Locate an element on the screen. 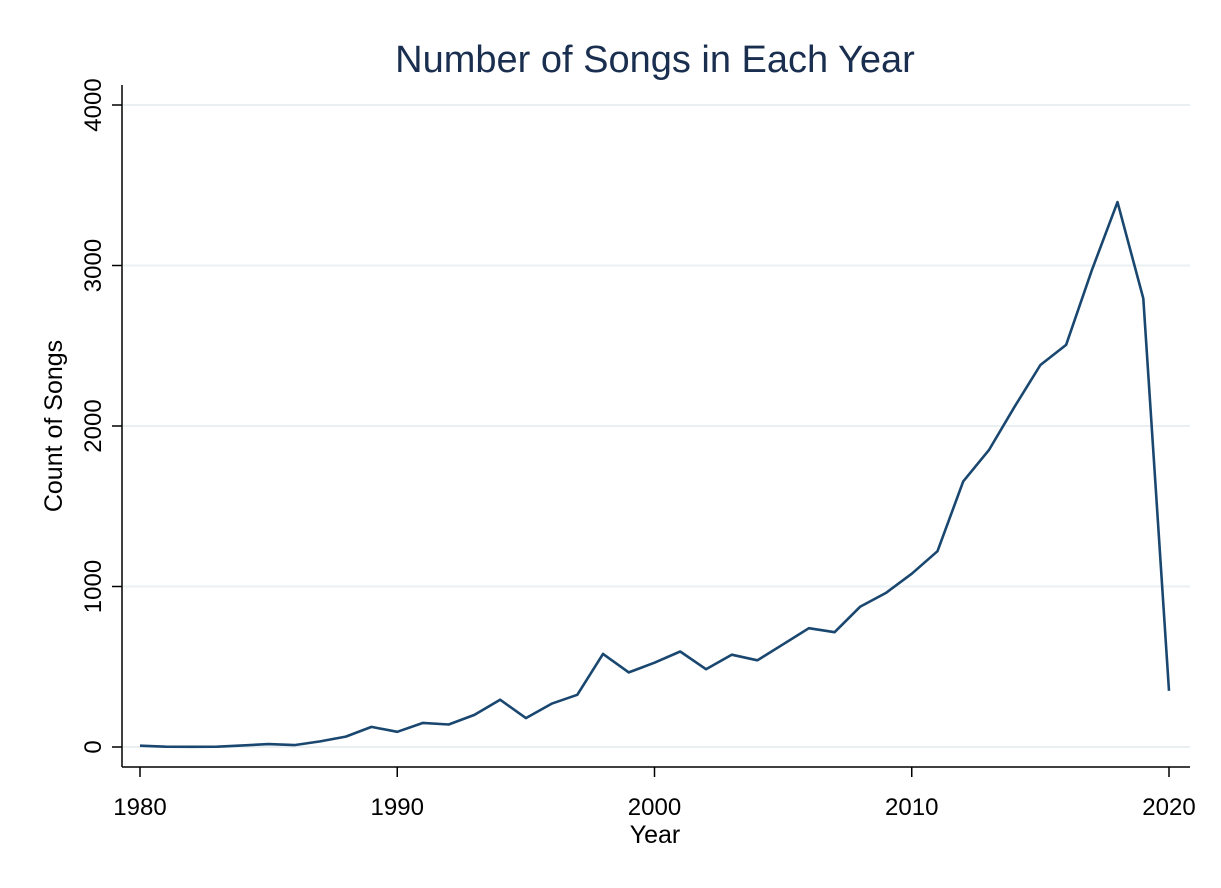 The image size is (1221, 888). y-tick-label-2000: 2000 is located at coordinates (93, 425).